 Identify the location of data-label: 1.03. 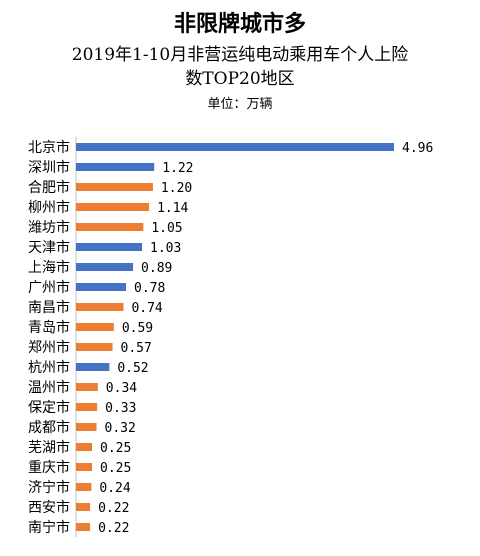
(165, 248).